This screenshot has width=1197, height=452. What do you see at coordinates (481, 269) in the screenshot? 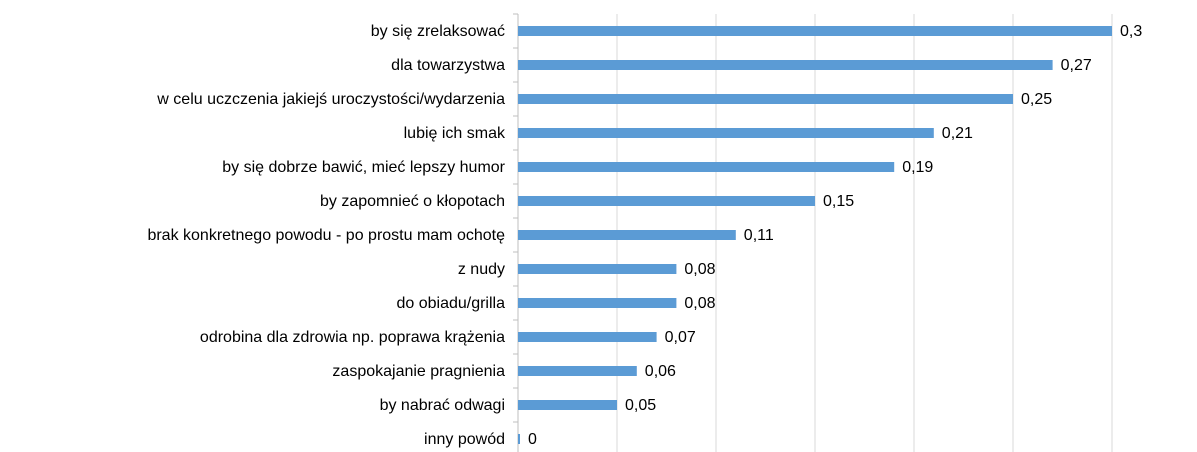
I see `category-label: z nudy` at bounding box center [481, 269].